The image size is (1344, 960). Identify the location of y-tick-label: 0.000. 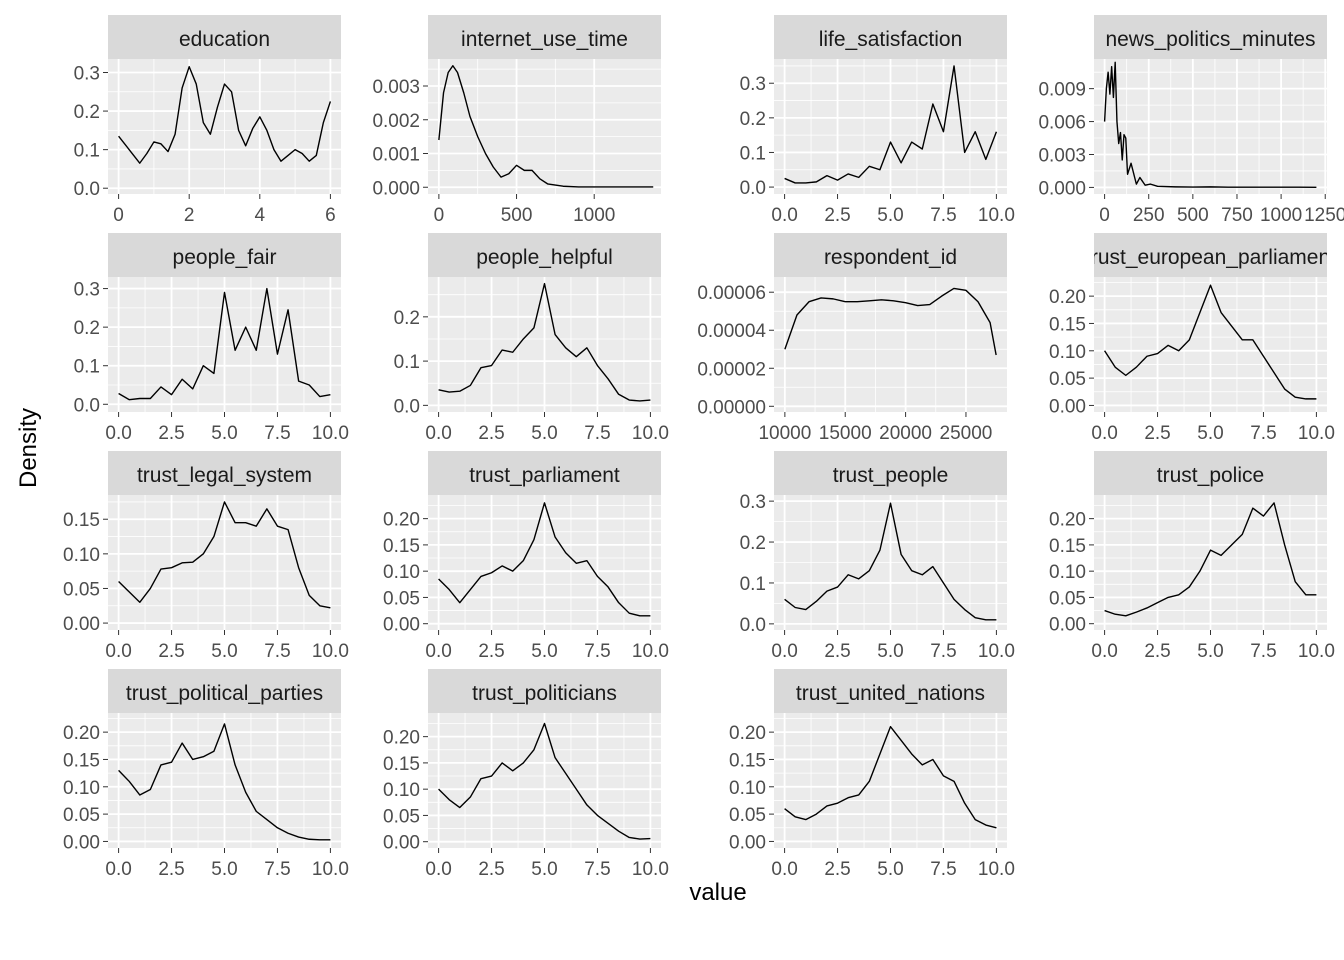
(396, 188).